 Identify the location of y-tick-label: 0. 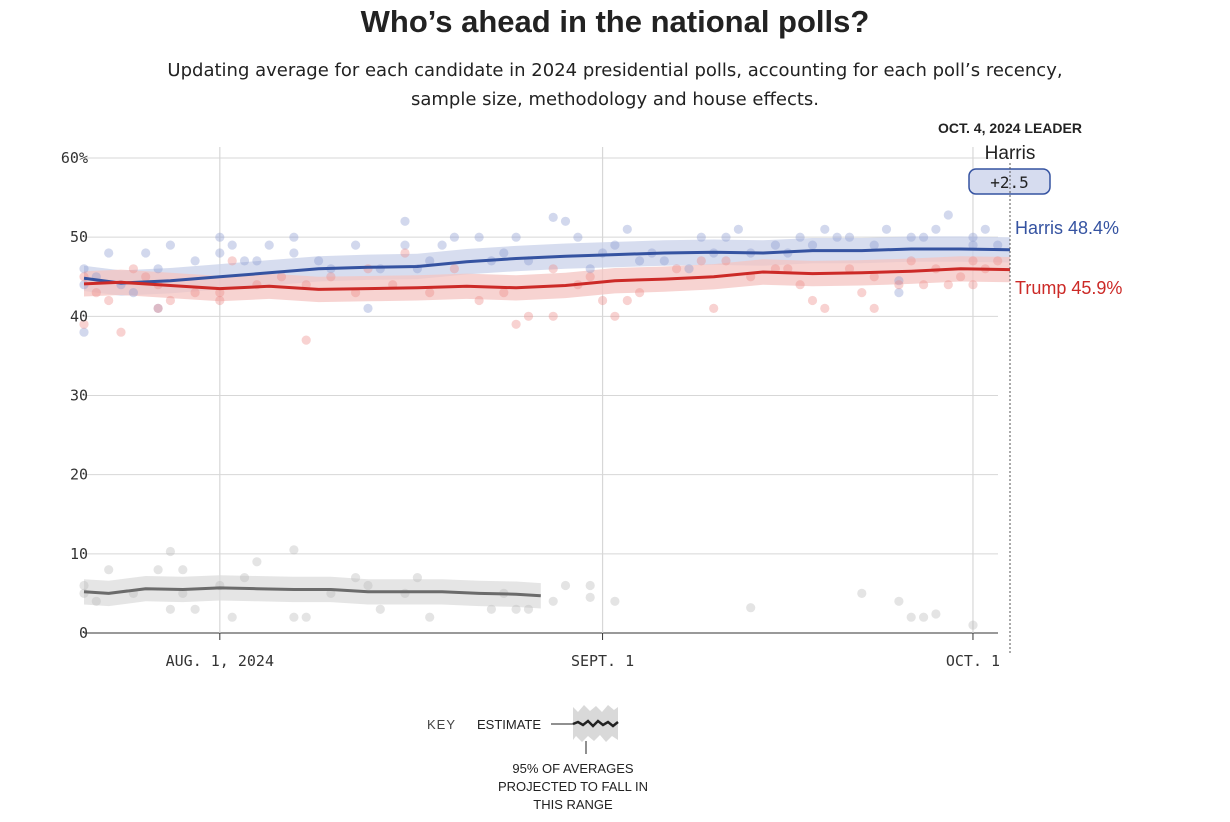
(83, 633).